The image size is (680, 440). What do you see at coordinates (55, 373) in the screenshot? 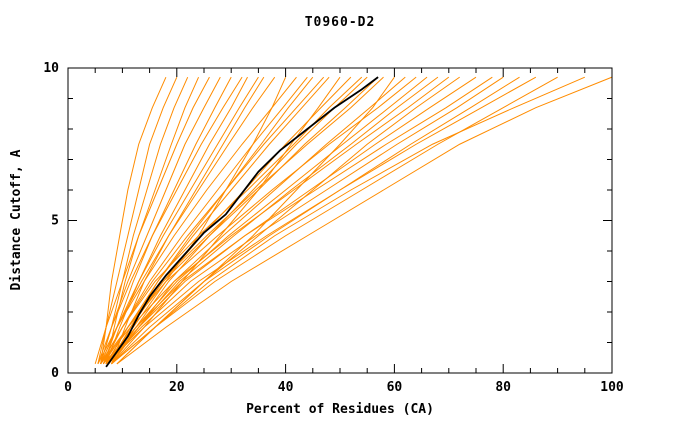
I see `y-tick-label: 0` at bounding box center [55, 373].